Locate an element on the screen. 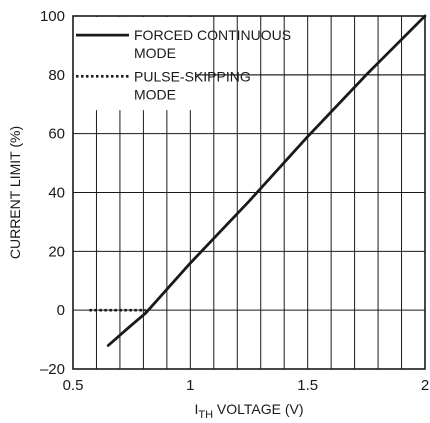 The width and height of the screenshot is (430, 423). x-axis-label: ITH VOLTAGE (V) is located at coordinates (248, 411).